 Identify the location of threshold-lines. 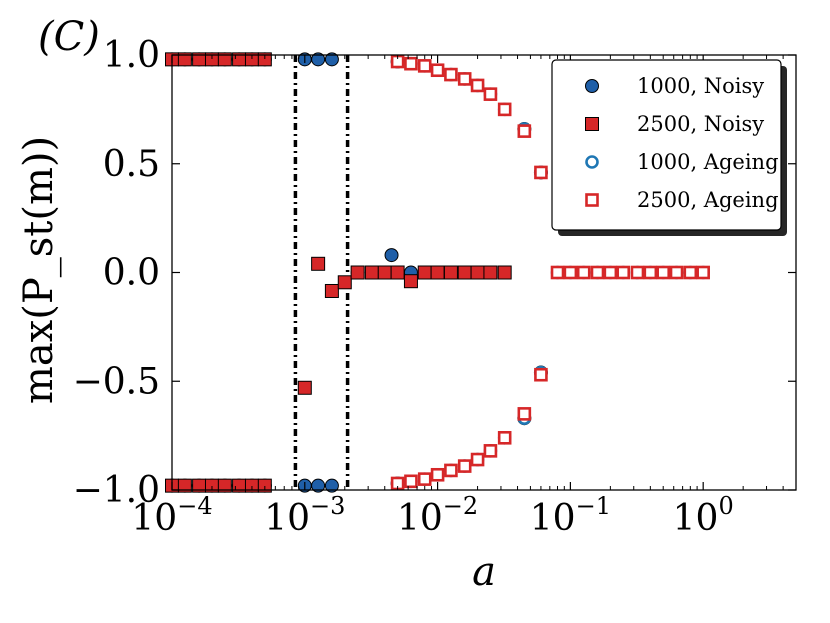
(321, 272).